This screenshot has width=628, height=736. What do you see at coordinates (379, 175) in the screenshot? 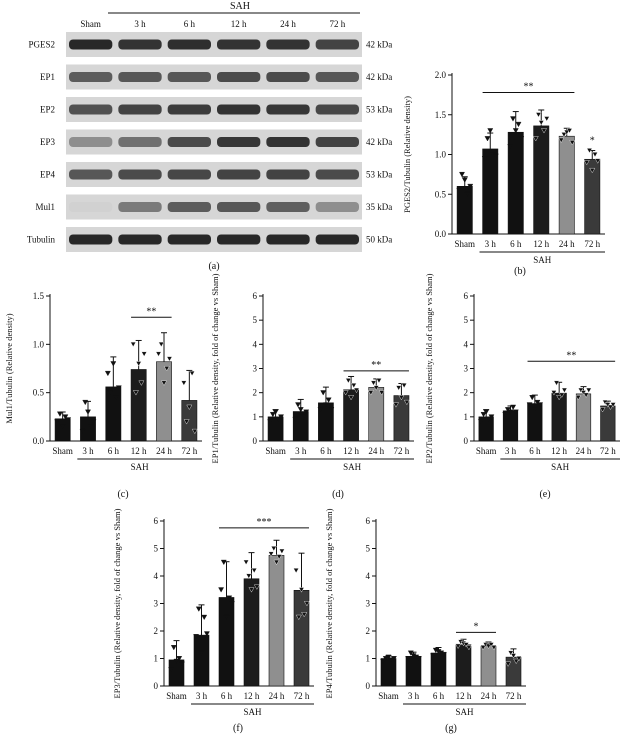
I see `blot-row-kda: 53 kDa` at bounding box center [379, 175].